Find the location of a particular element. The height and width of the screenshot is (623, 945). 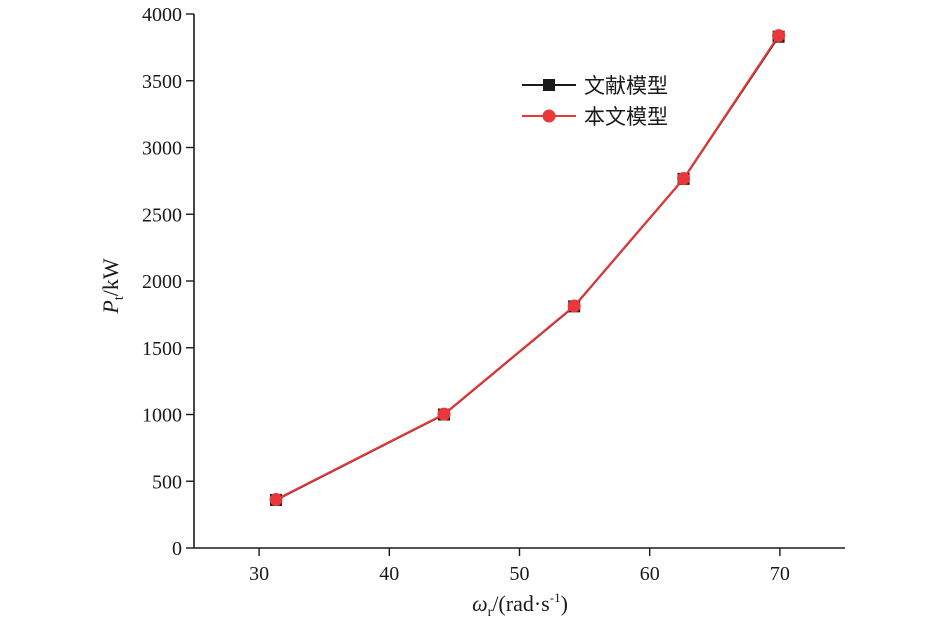

legend-item-1: 文献模型 is located at coordinates (595, 86).